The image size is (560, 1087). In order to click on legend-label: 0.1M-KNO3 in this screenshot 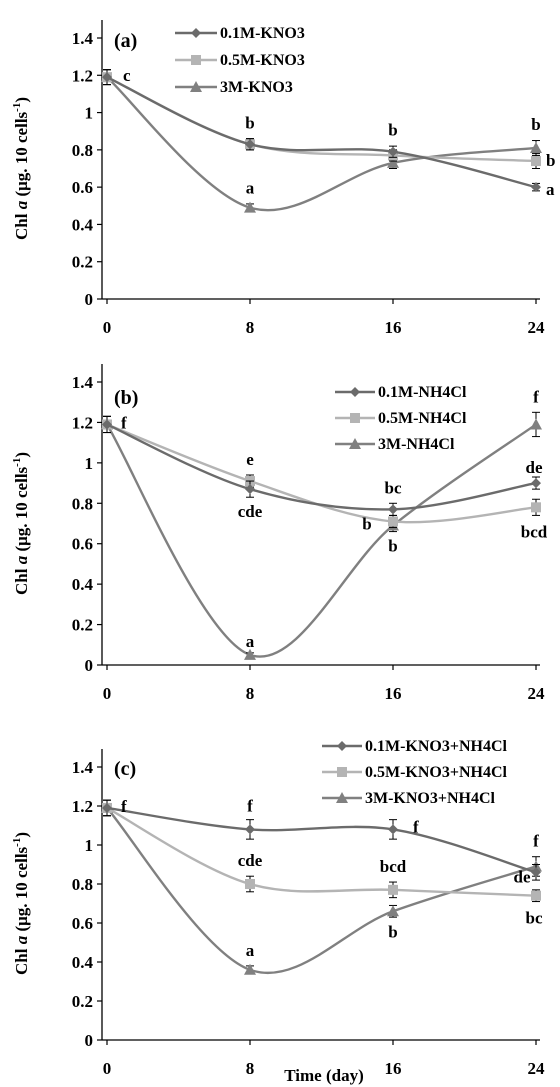, I will do `click(262, 33)`.